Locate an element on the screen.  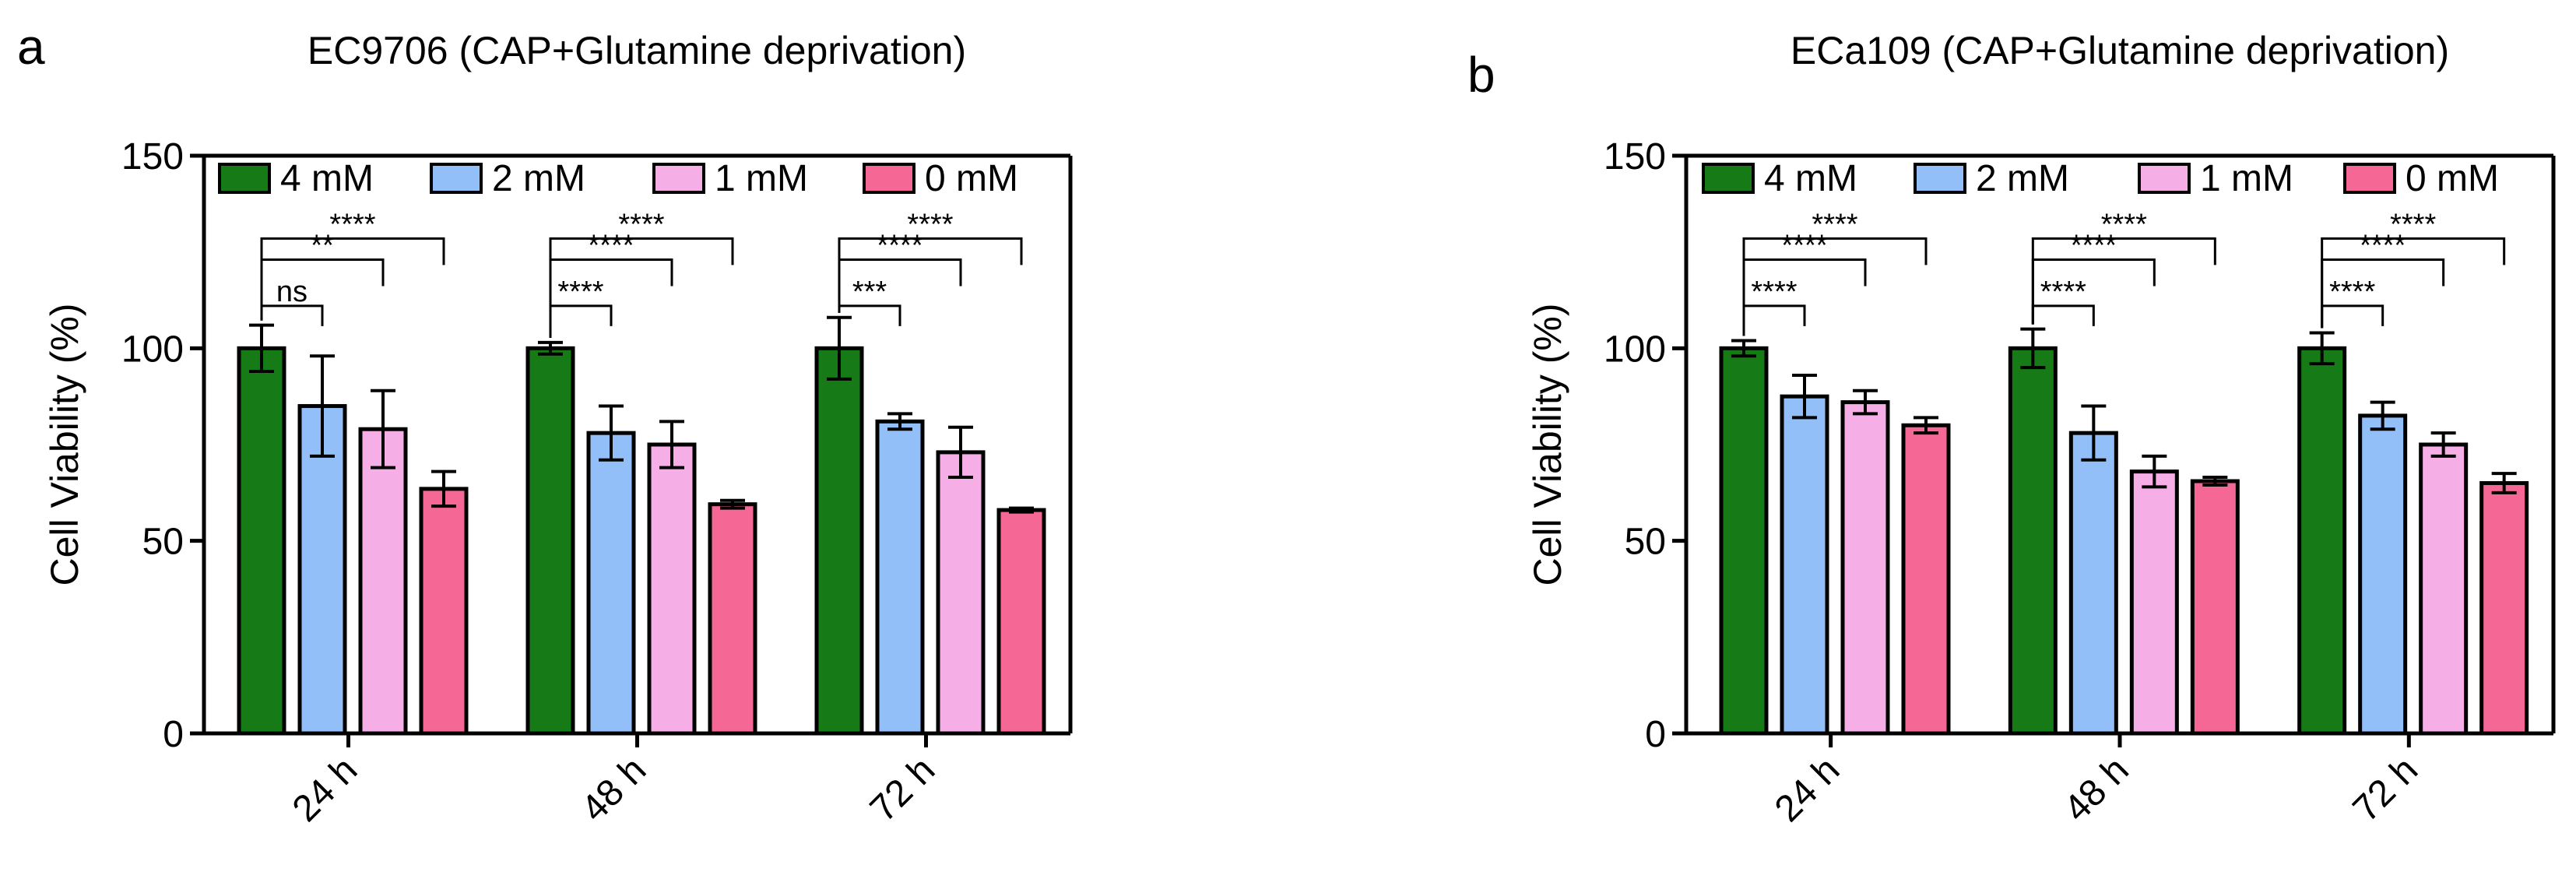
significance-label: *** is located at coordinates (870, 292).